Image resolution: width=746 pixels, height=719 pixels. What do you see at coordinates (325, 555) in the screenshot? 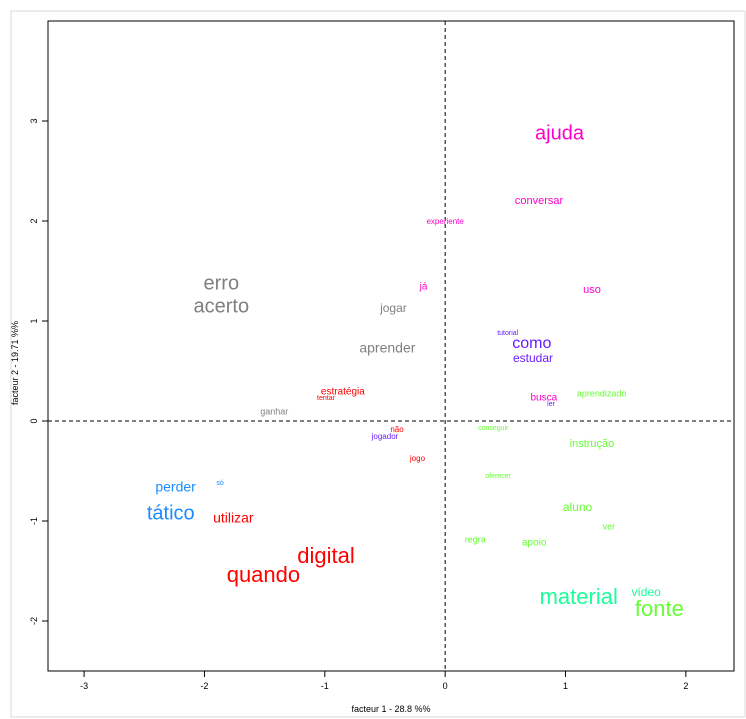
I see `word-point: digital` at bounding box center [325, 555].